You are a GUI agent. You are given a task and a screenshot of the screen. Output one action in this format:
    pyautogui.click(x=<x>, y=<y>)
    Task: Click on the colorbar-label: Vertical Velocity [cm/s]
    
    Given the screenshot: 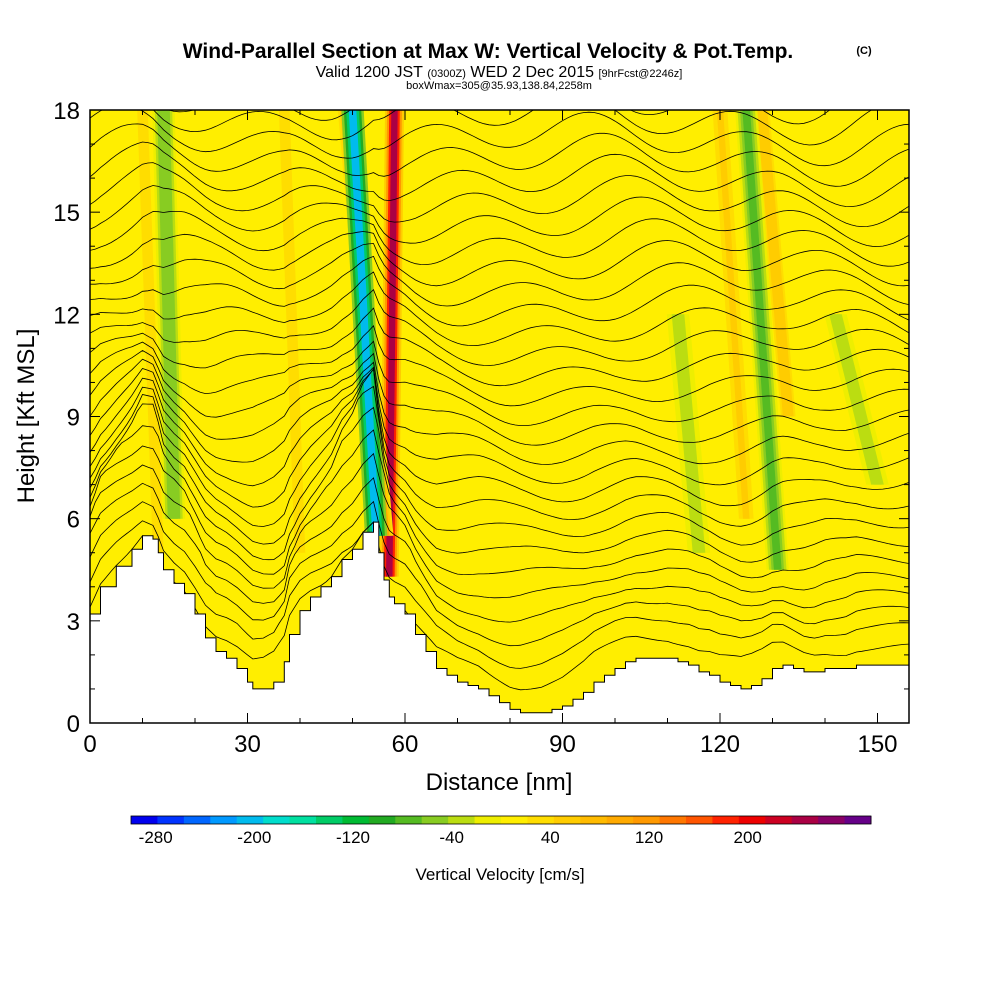 What is the action you would take?
    pyautogui.click(x=499, y=874)
    